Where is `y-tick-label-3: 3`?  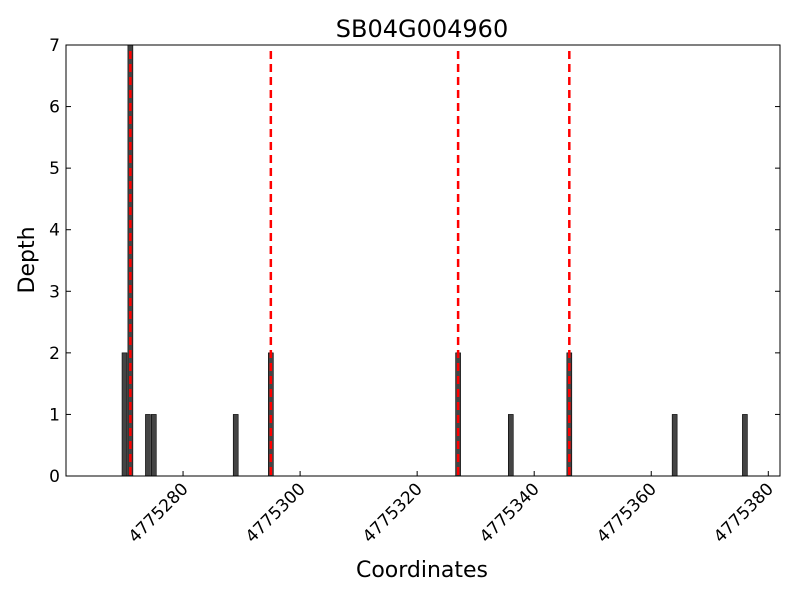
y-tick-label-3: 3 is located at coordinates (54, 292).